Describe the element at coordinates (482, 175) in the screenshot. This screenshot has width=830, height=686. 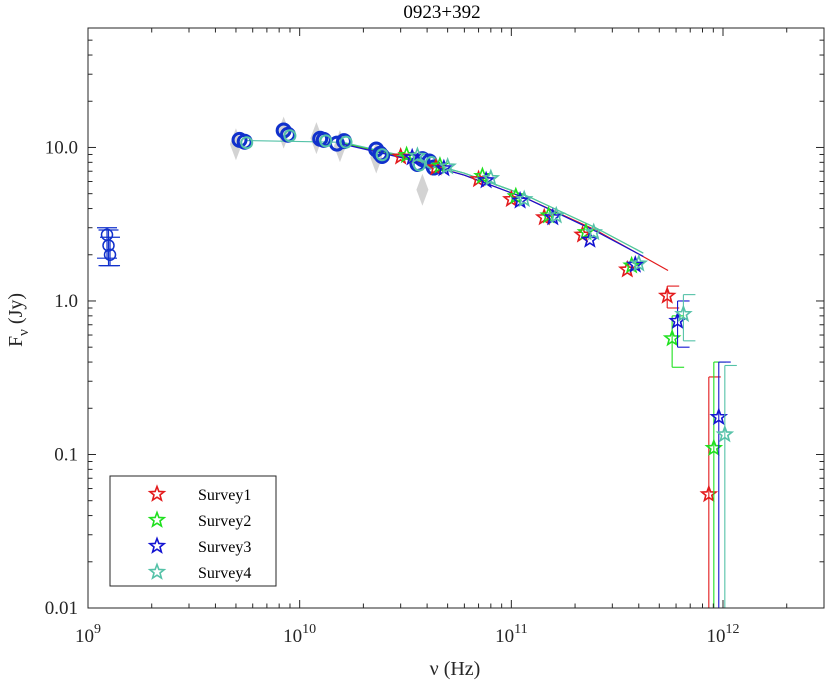
I see `survey2-star-marker` at that location.